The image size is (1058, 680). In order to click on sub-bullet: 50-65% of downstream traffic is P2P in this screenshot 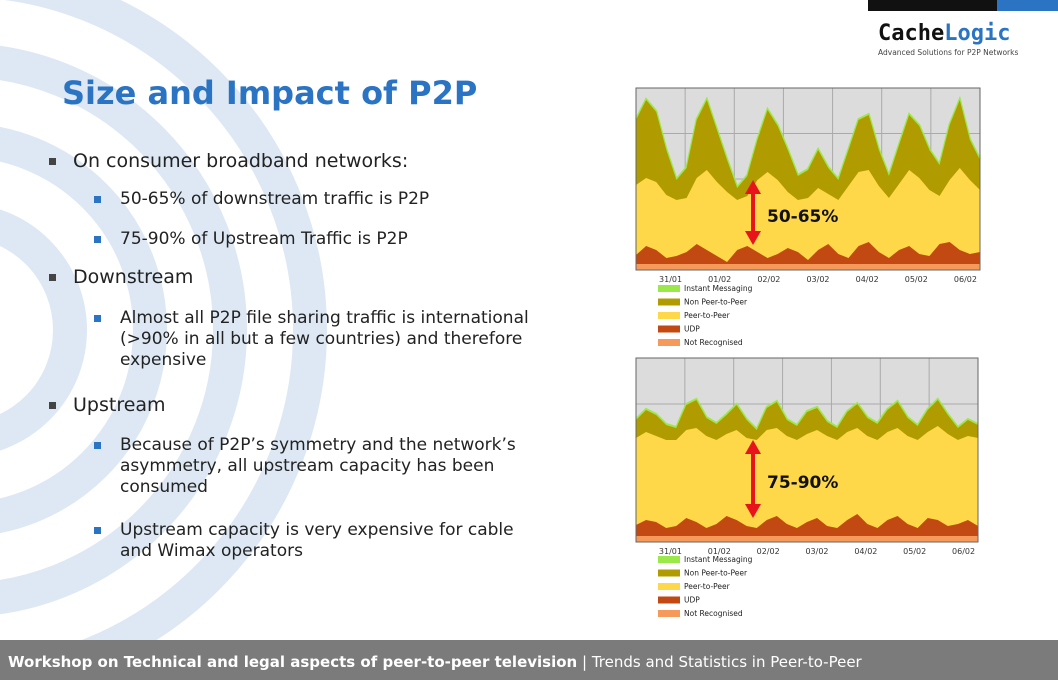, I will do `click(312, 199)`.